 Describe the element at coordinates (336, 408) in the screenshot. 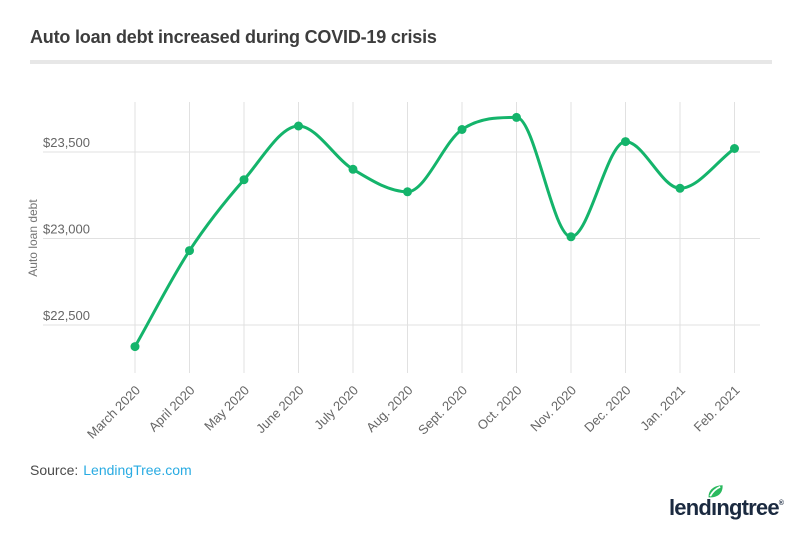

I see `x-tick-label: July 2020` at that location.